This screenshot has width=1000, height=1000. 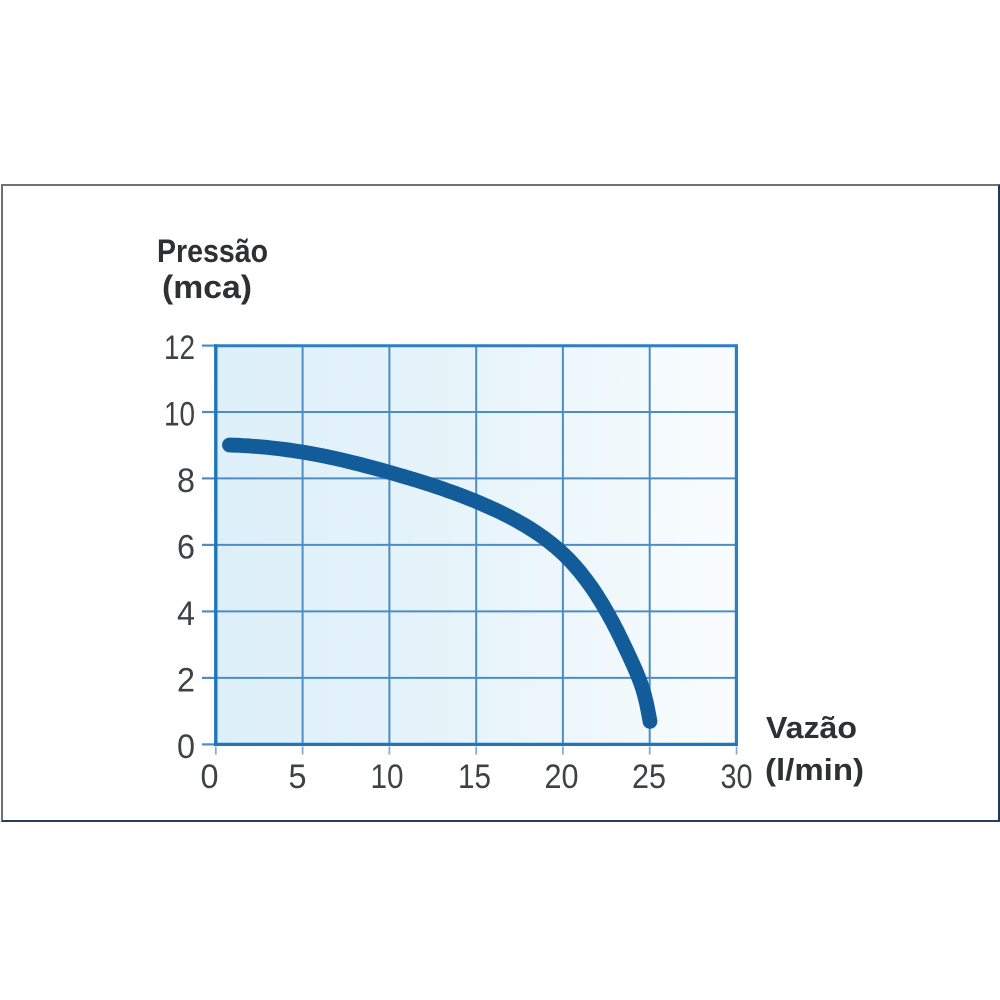 I want to click on svg-text: (l/min), so click(x=814, y=769).